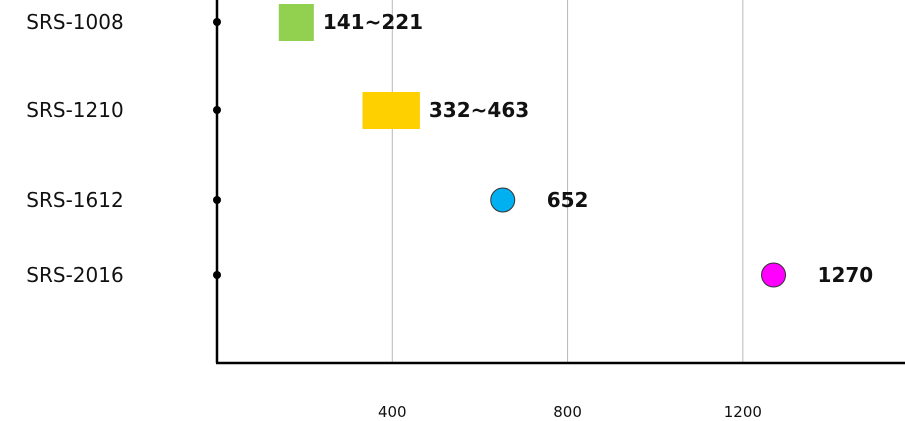 The height and width of the screenshot is (421, 905). I want to click on data-label: 332~463, so click(479, 110).